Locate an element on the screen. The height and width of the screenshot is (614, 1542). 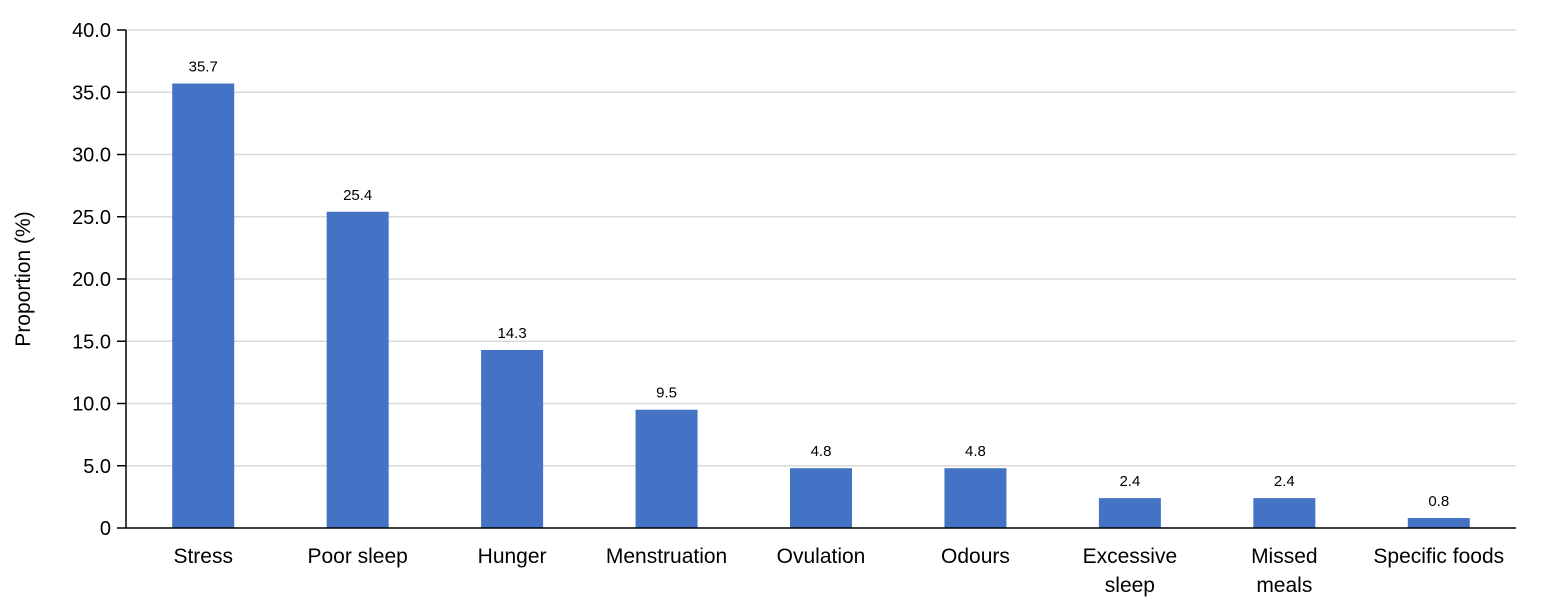
y-tick-label: 30.0 is located at coordinates (91, 156).